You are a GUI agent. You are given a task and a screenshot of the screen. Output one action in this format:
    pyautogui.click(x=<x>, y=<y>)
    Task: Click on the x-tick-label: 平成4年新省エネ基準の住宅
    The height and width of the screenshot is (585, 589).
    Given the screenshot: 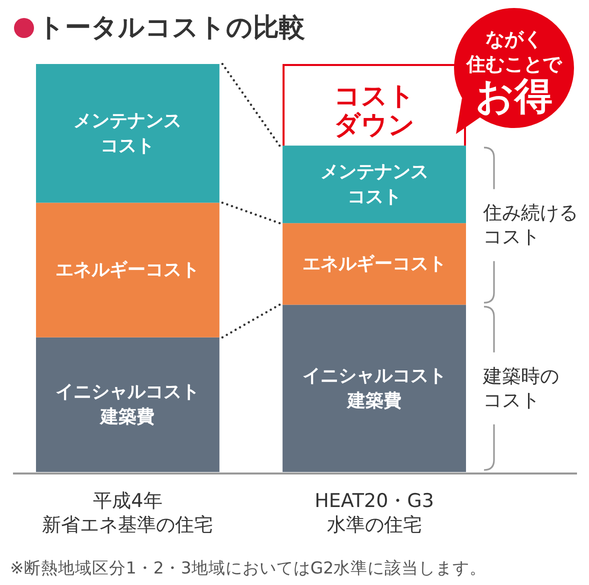 What is the action you would take?
    pyautogui.click(x=128, y=513)
    